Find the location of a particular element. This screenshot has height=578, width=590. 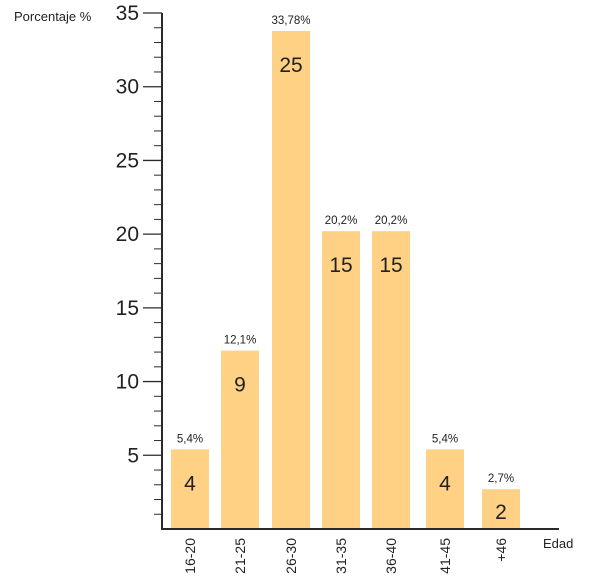

x-tick-label: 36-40 is located at coordinates (391, 556).